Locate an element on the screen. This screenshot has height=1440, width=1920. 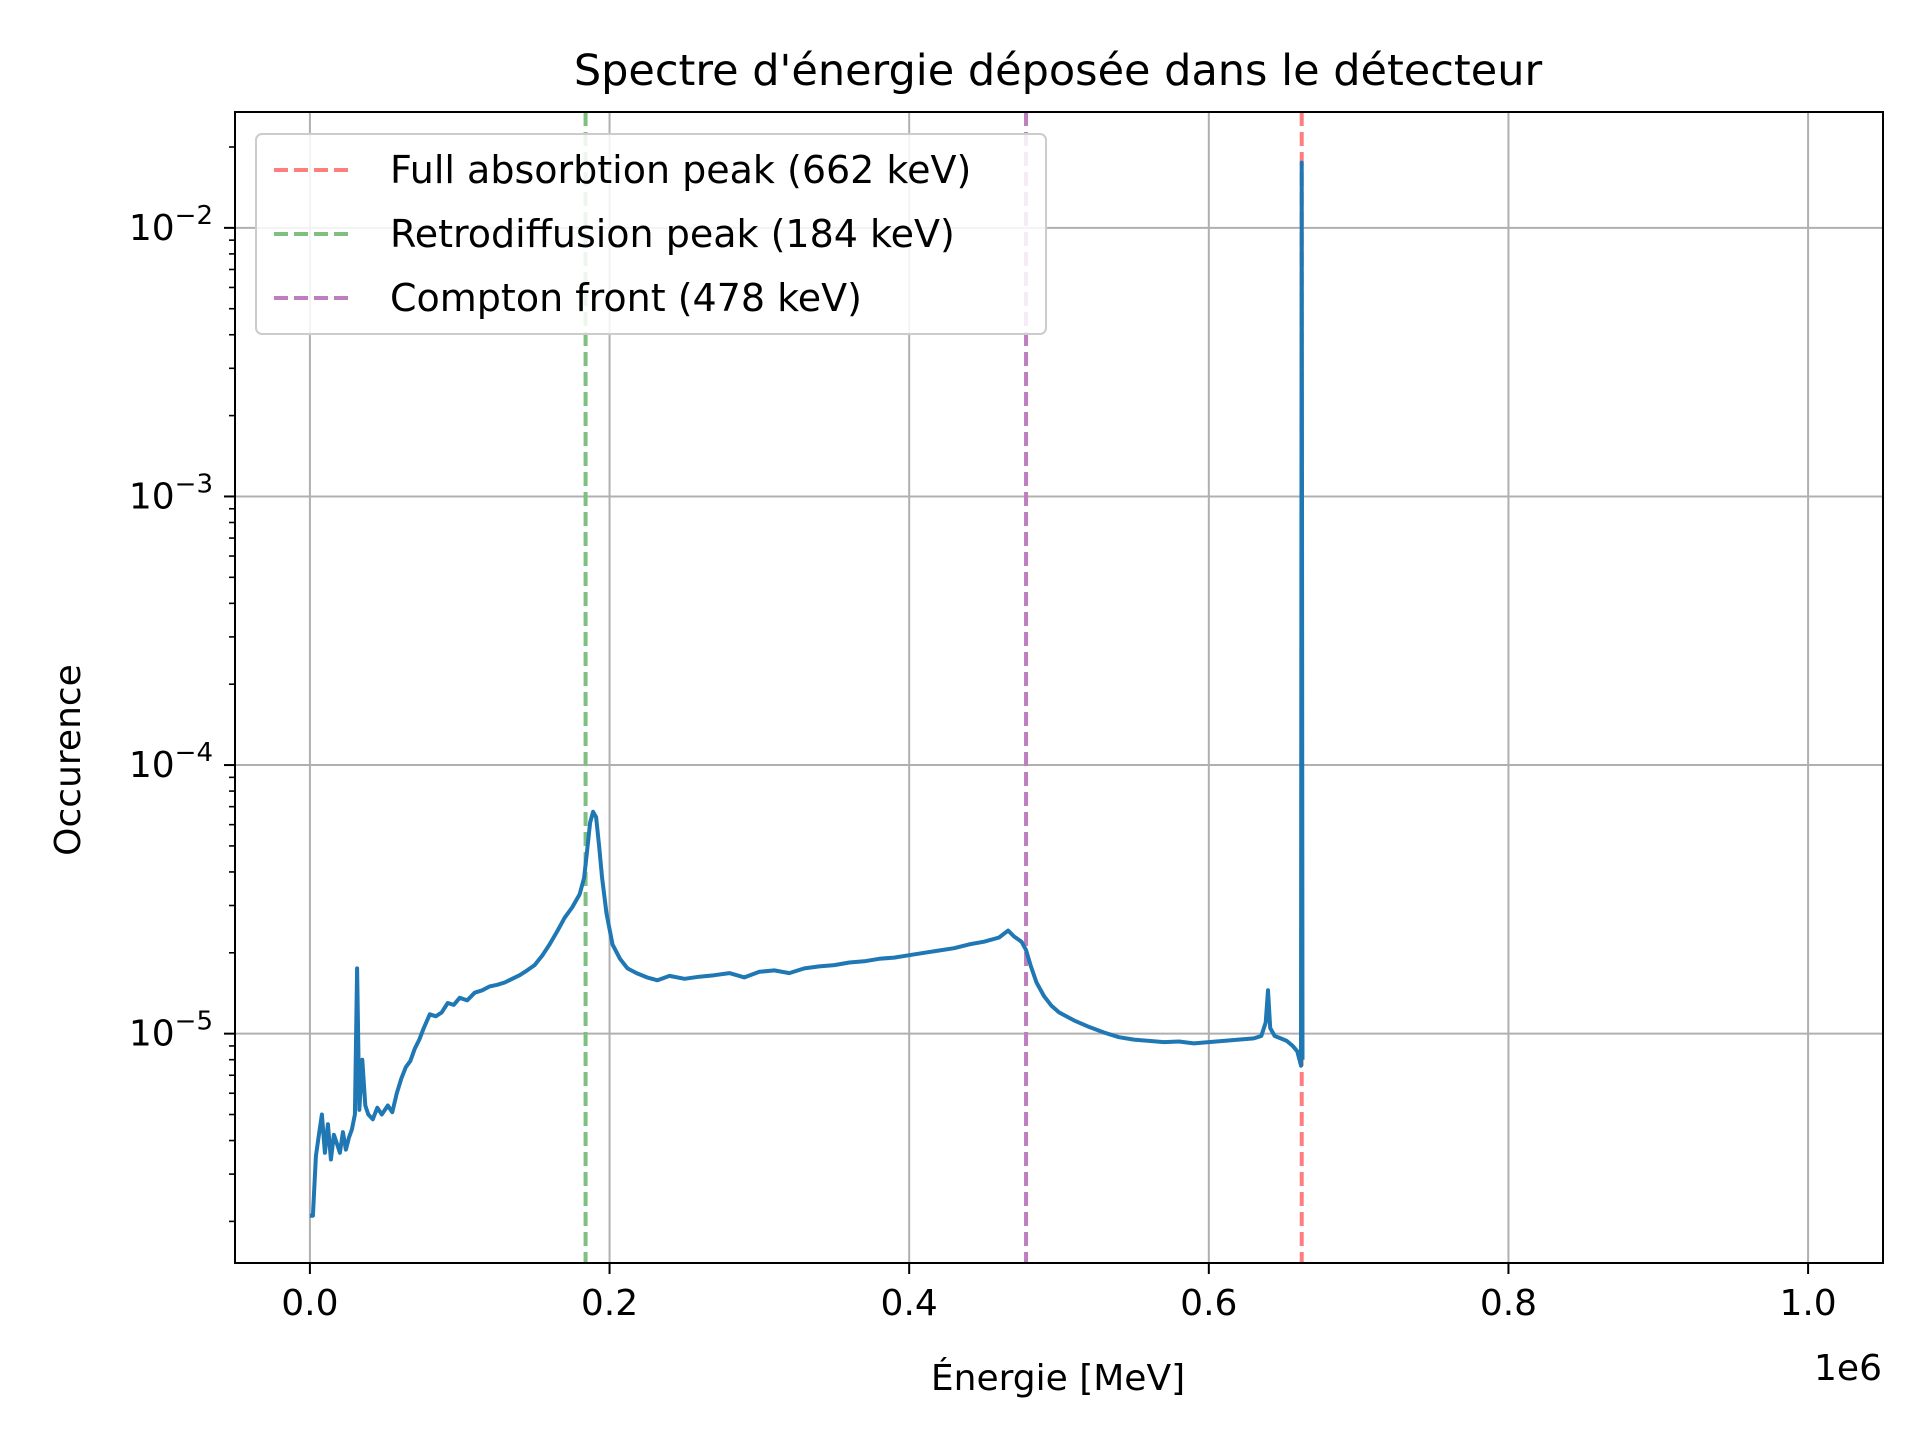
legend-box is located at coordinates (651, 234).